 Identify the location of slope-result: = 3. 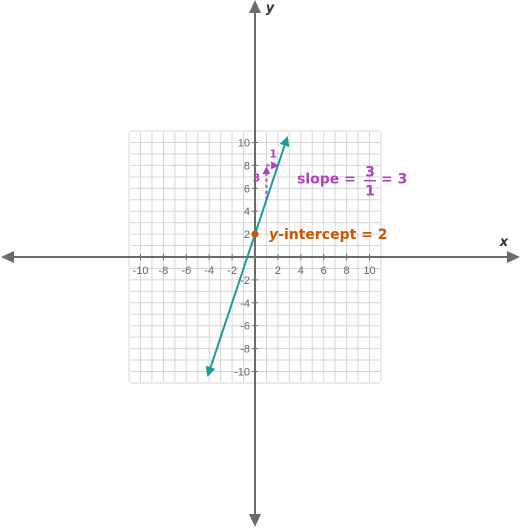
(394, 180).